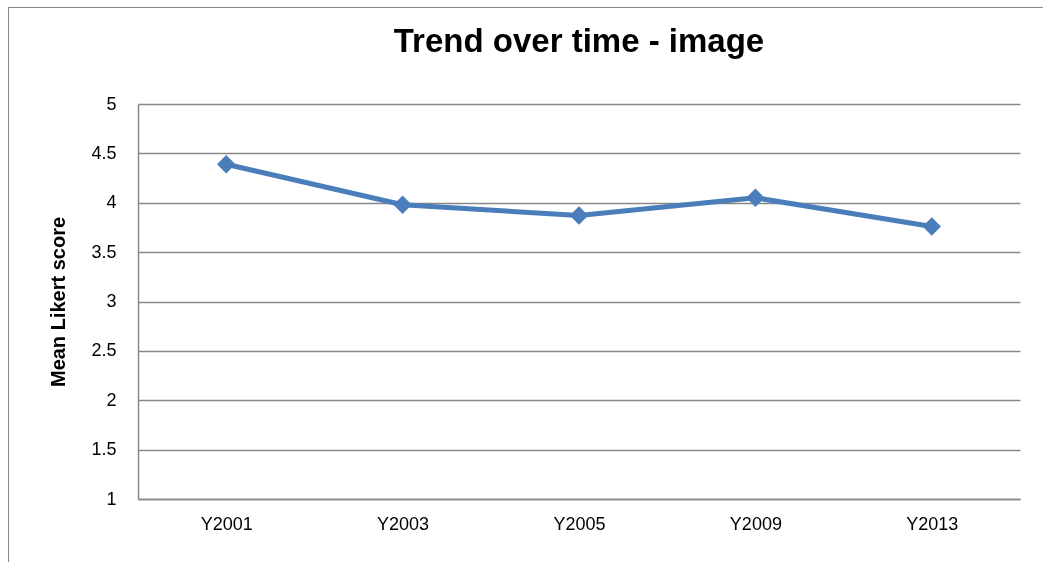  What do you see at coordinates (104, 449) in the screenshot?
I see `y-tick-label: 1.5` at bounding box center [104, 449].